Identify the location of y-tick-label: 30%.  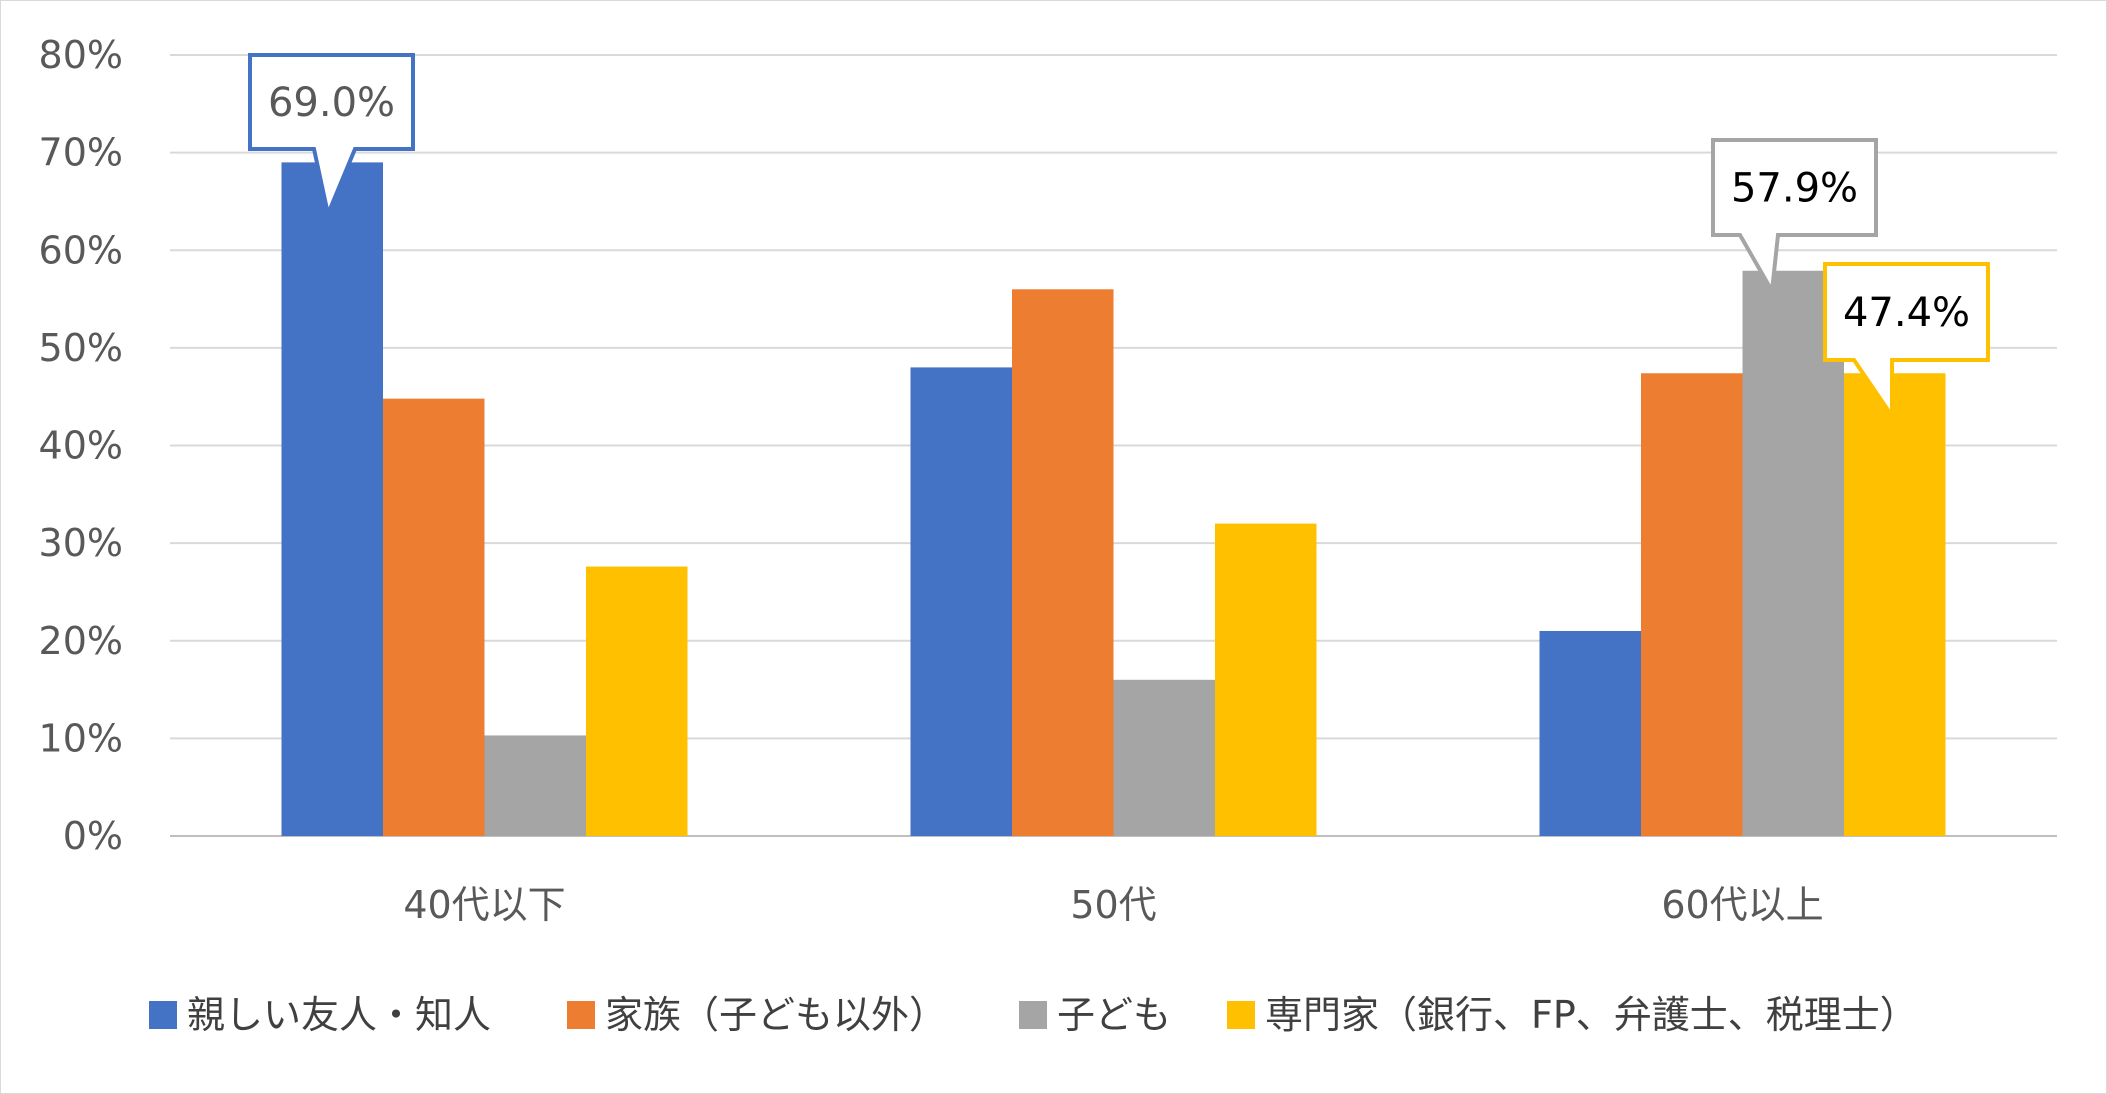
(81, 543).